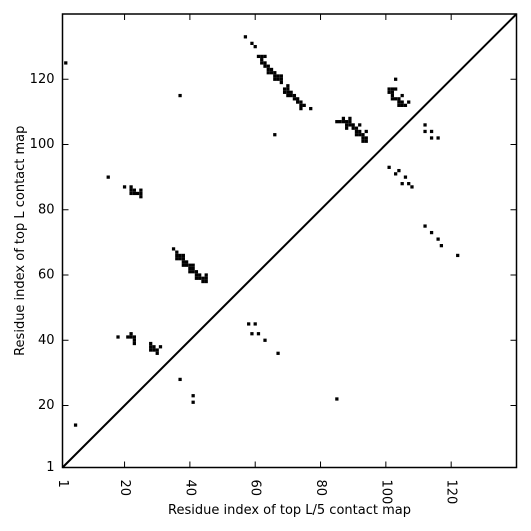 This screenshot has height=531, width=531. I want to click on x-tick-label: 80, so click(320, 488).